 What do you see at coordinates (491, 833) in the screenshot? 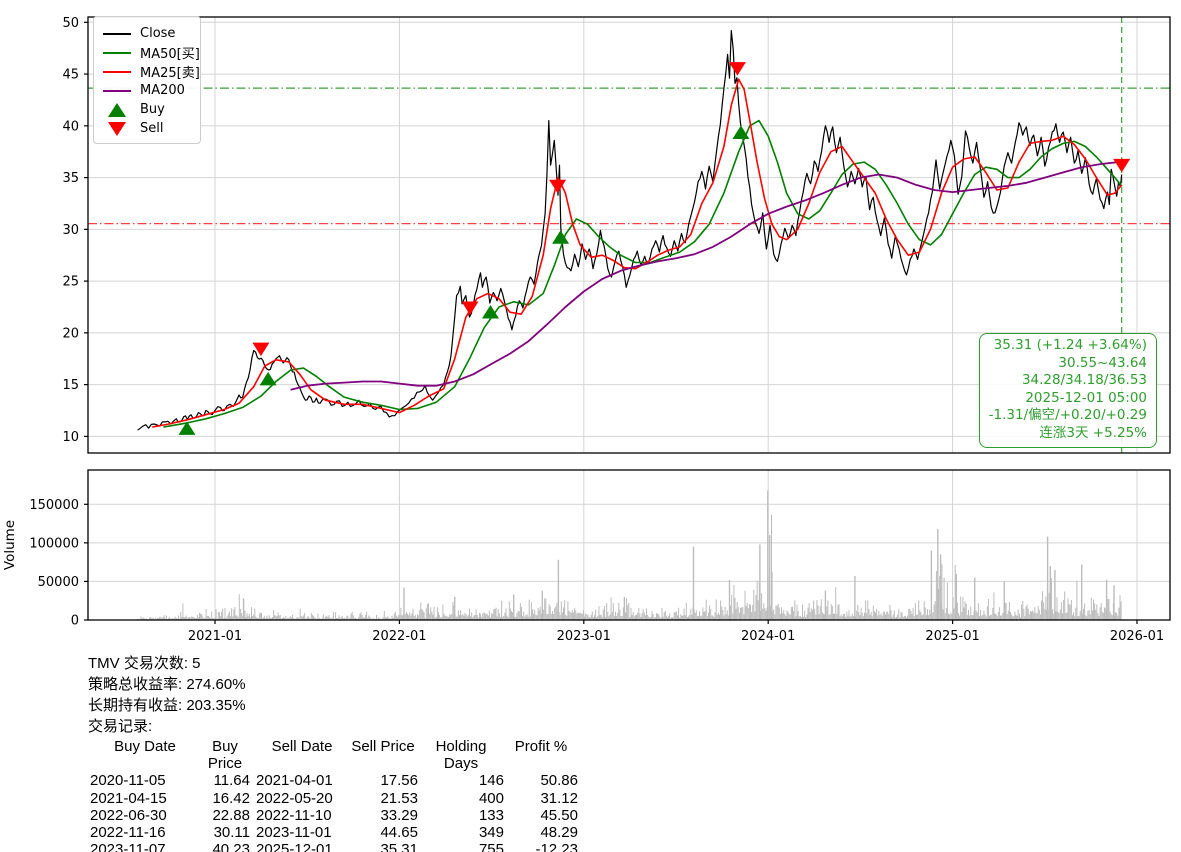
I see `trade-cell: 349` at bounding box center [491, 833].